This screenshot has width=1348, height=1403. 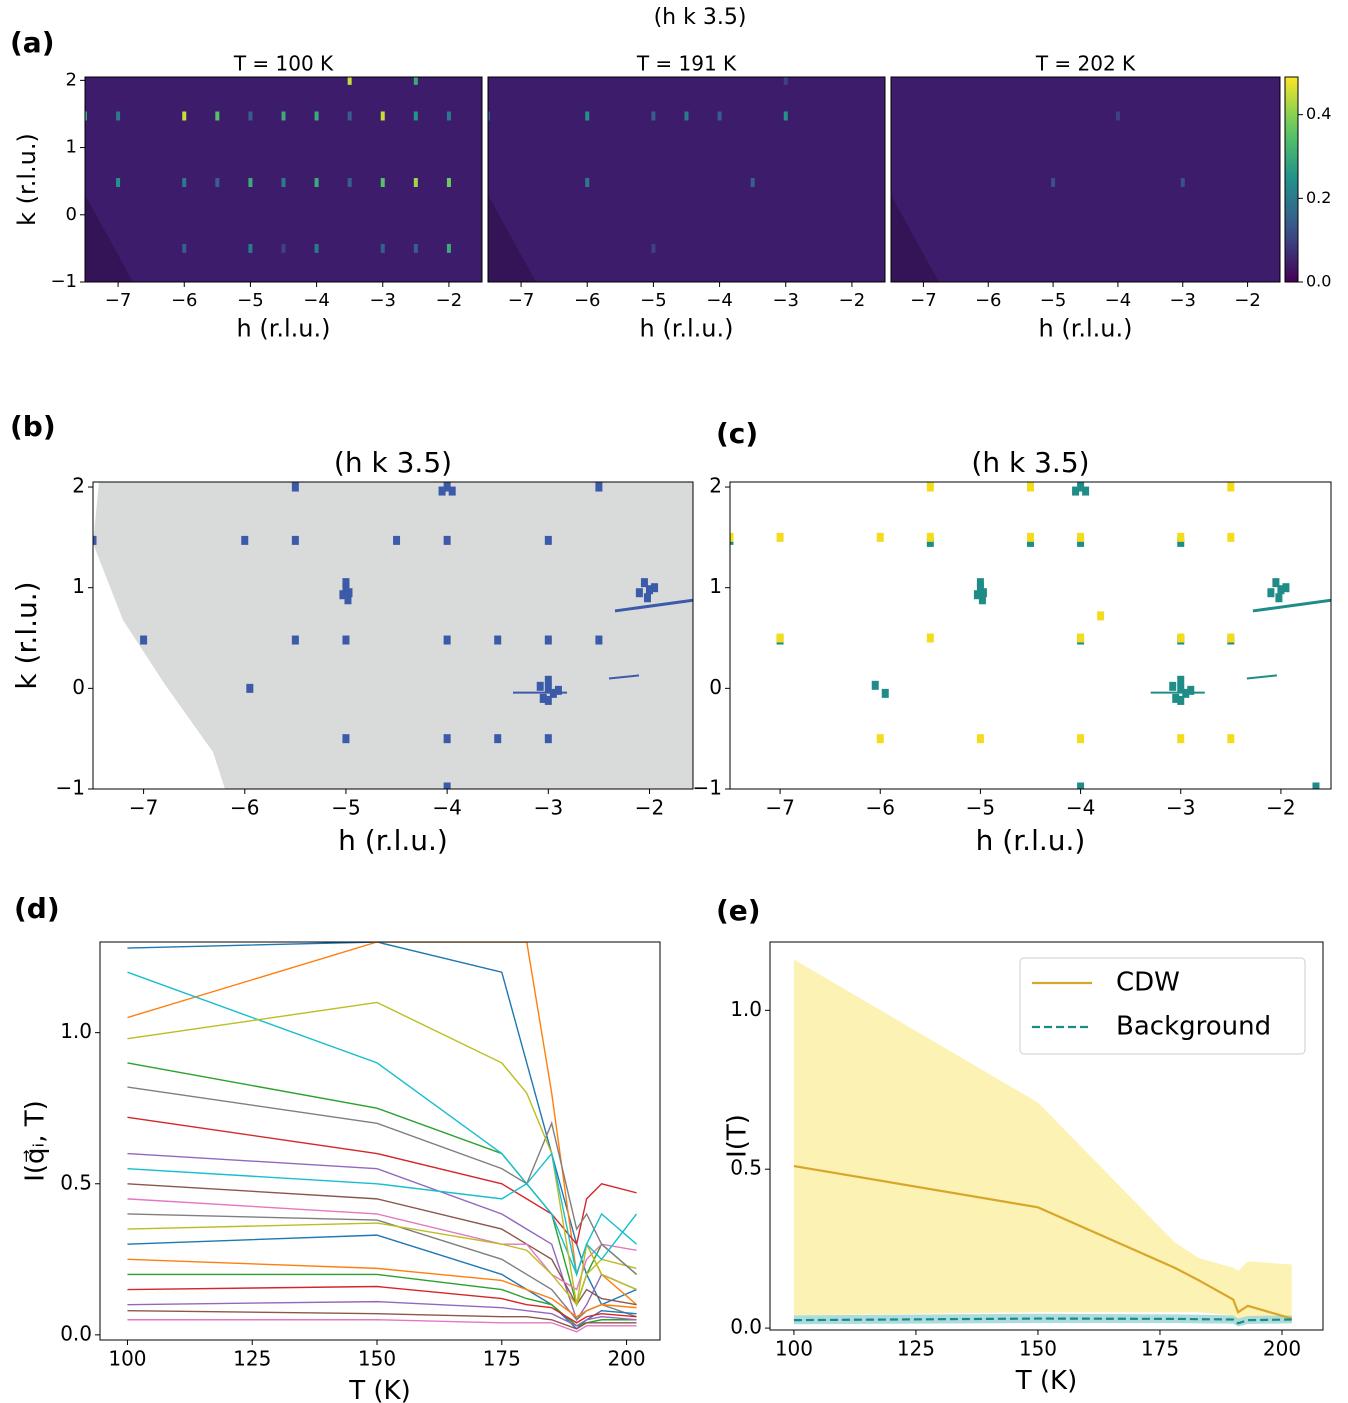 I want to click on axes-frame, so click(x=380, y=1141).